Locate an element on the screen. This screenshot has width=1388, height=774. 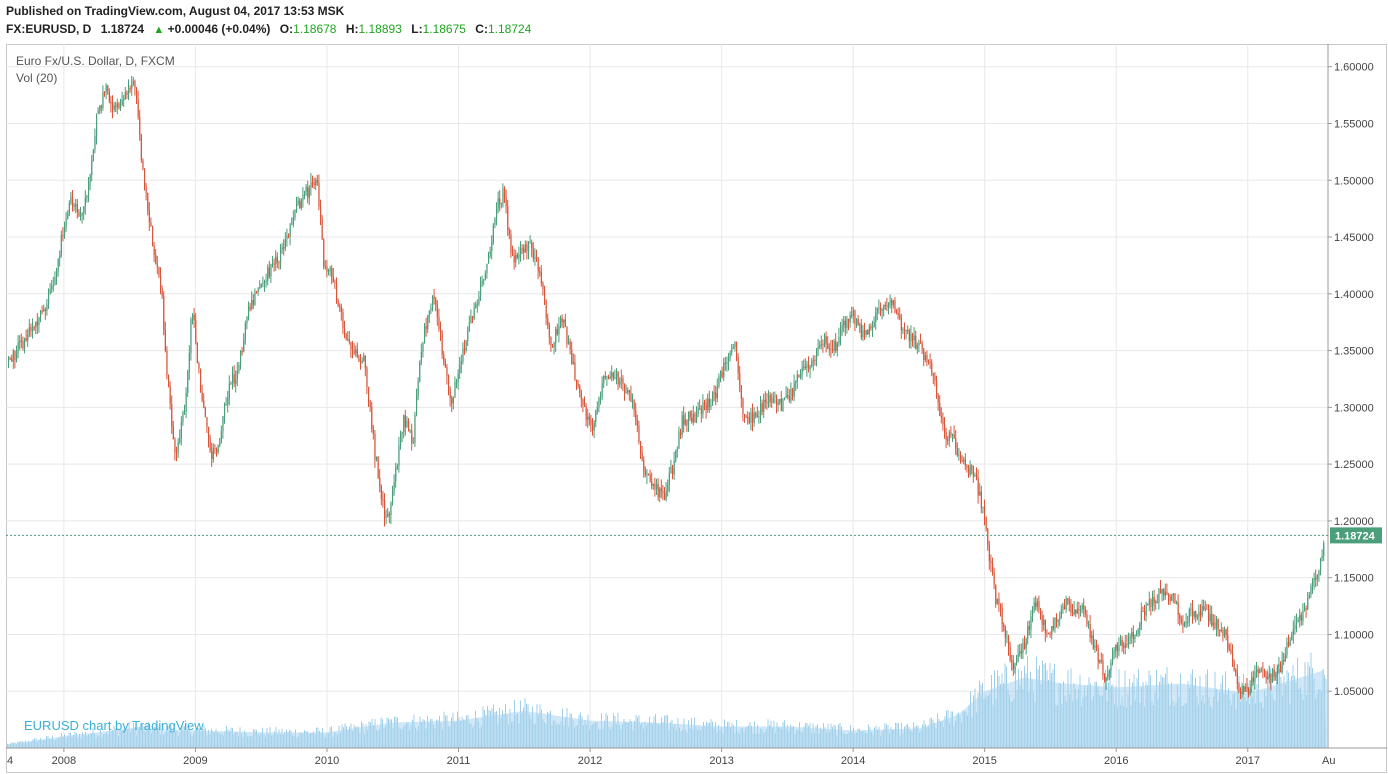
x-tick-label: Au is located at coordinates (1328, 761).